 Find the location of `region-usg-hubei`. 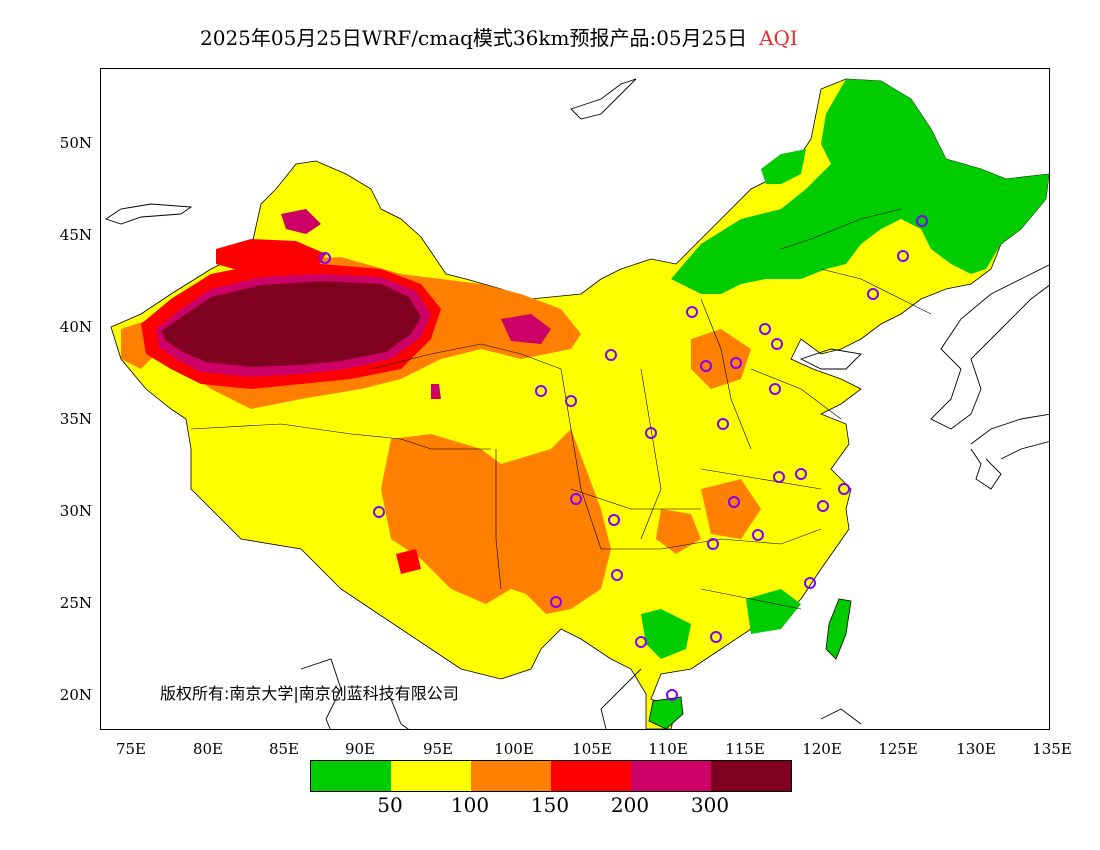

region-usg-hubei is located at coordinates (731, 509).